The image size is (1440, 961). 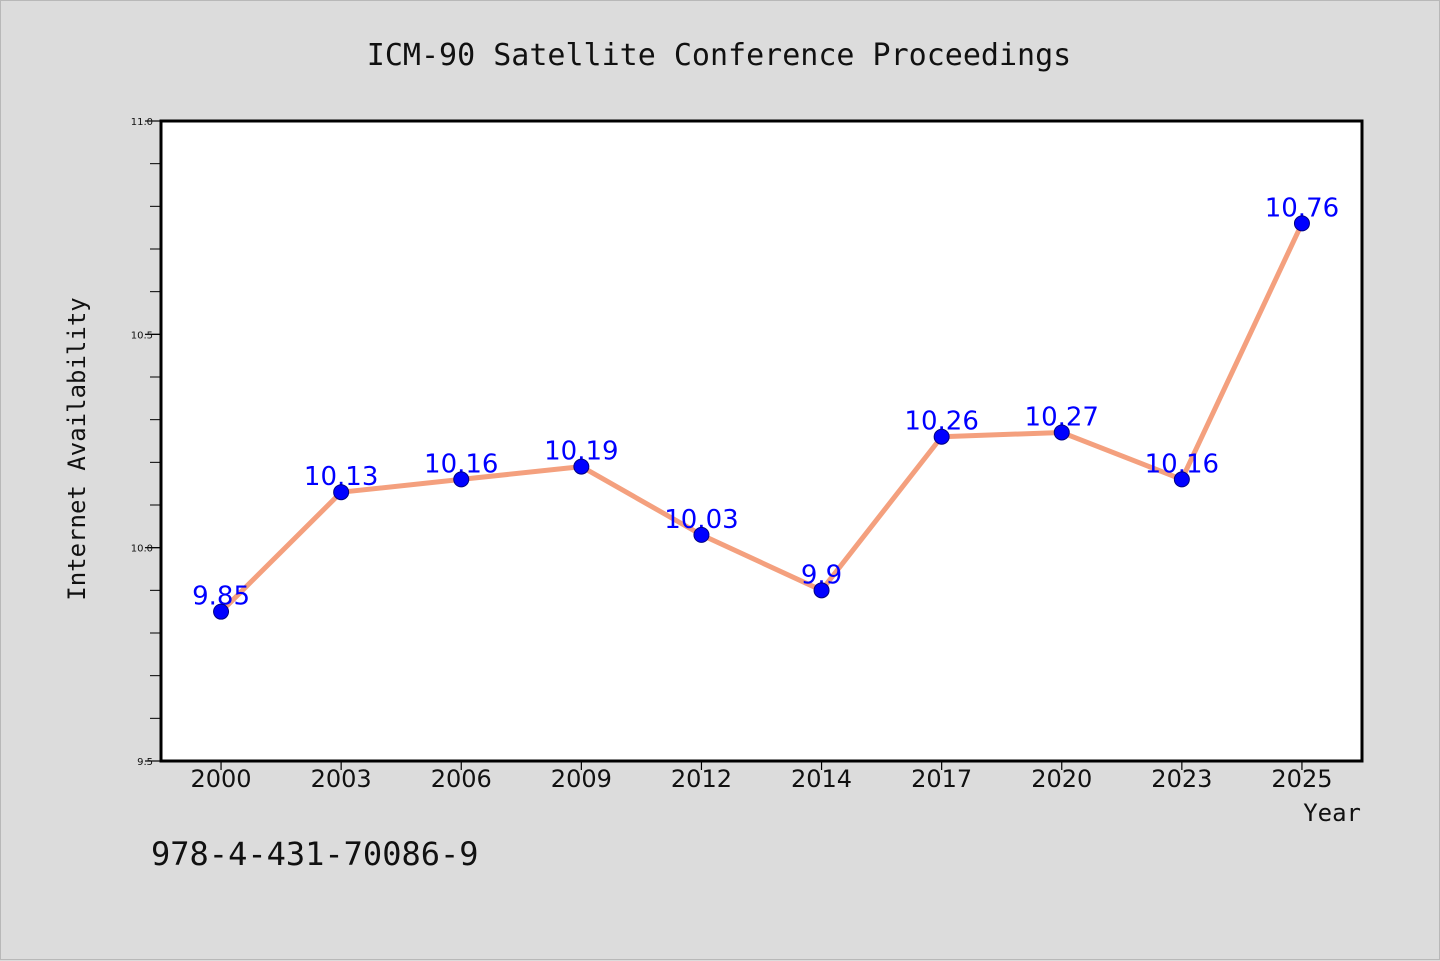 What do you see at coordinates (142, 122) in the screenshot?
I see `y-tick-label: 11.0` at bounding box center [142, 122].